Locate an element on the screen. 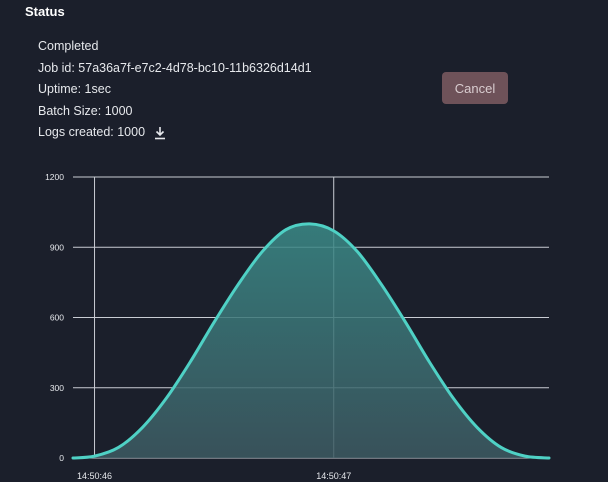 The height and width of the screenshot is (482, 608). download-icon is located at coordinates (160, 133).